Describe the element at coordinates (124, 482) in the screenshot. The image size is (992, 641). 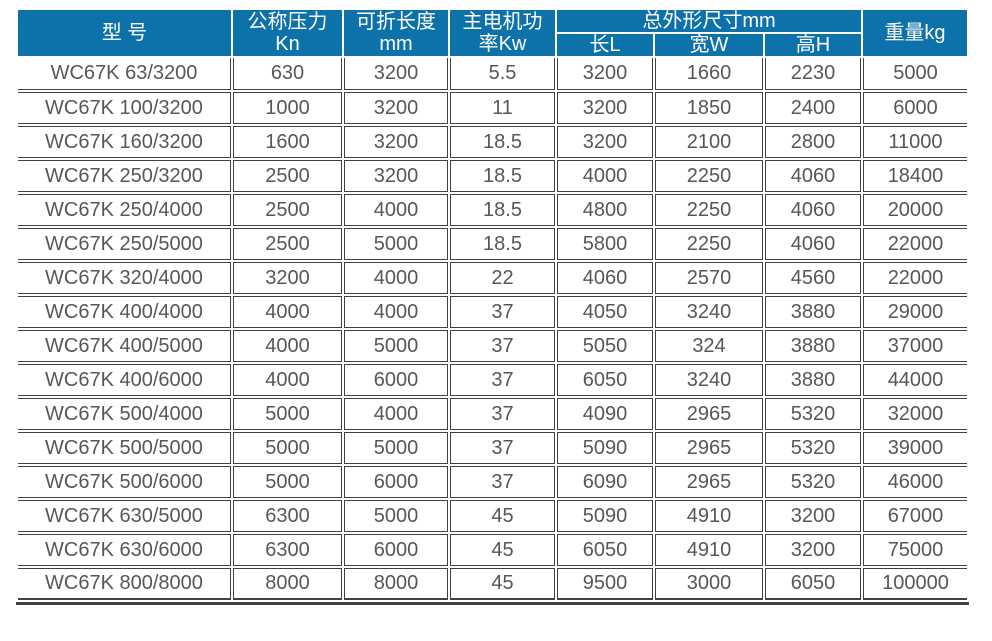
I see `model-cell: WC67K 500/6000` at that location.